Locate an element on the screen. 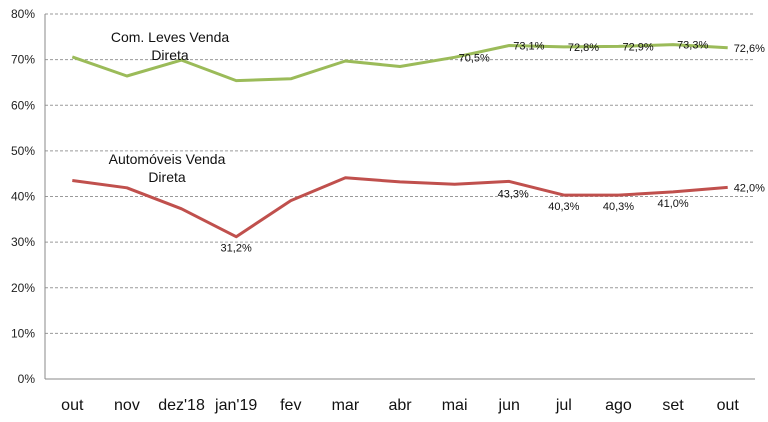  y-tick-label: 50% is located at coordinates (23, 151).